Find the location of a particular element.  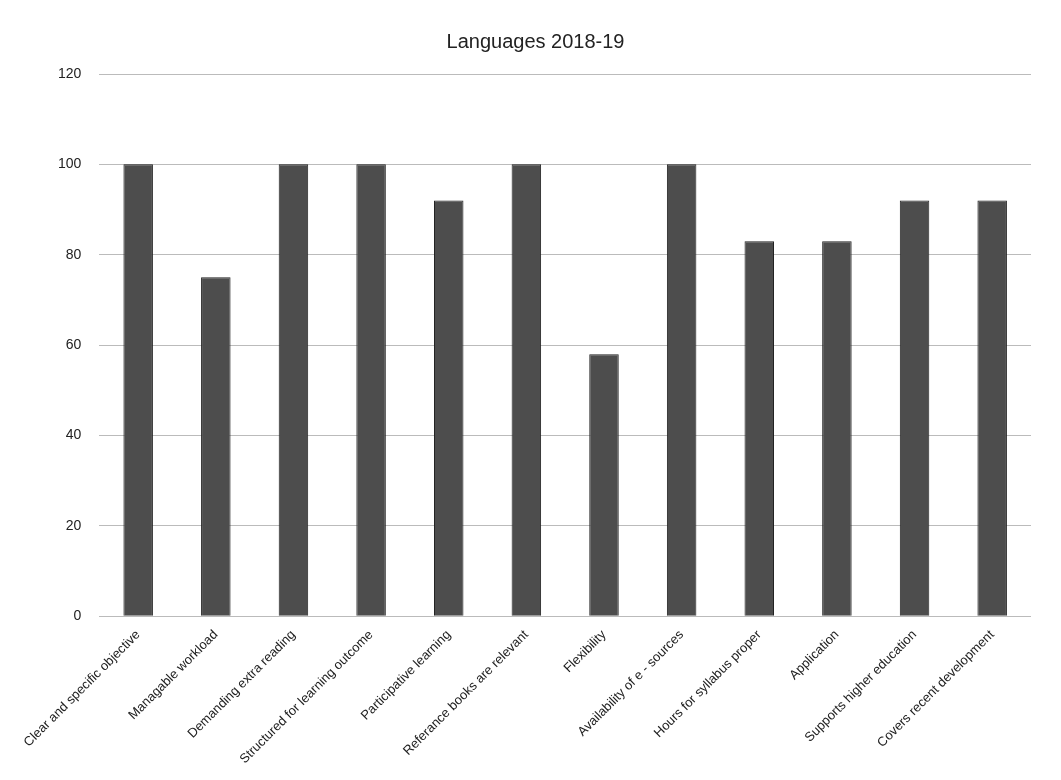

y-tick-label: 80 is located at coordinates (73, 253).